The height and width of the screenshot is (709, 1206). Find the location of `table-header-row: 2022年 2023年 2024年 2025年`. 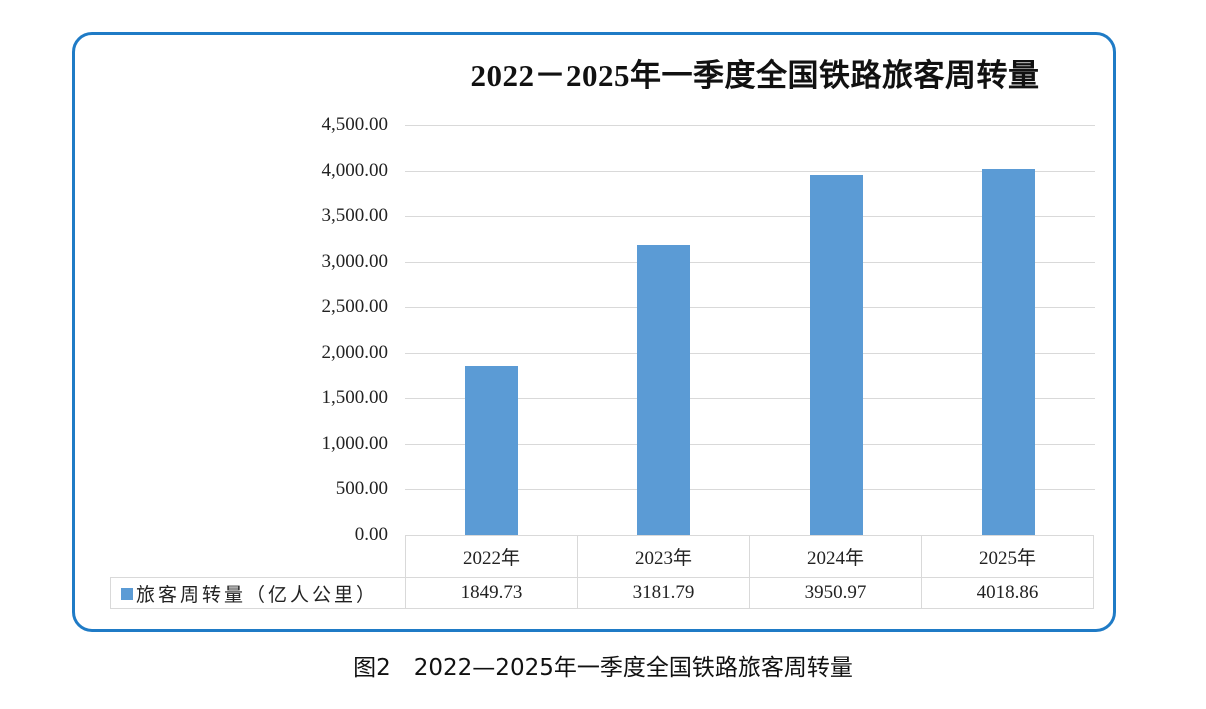

table-header-row: 2022年 2023年 2024年 2025年 is located at coordinates (602, 556).